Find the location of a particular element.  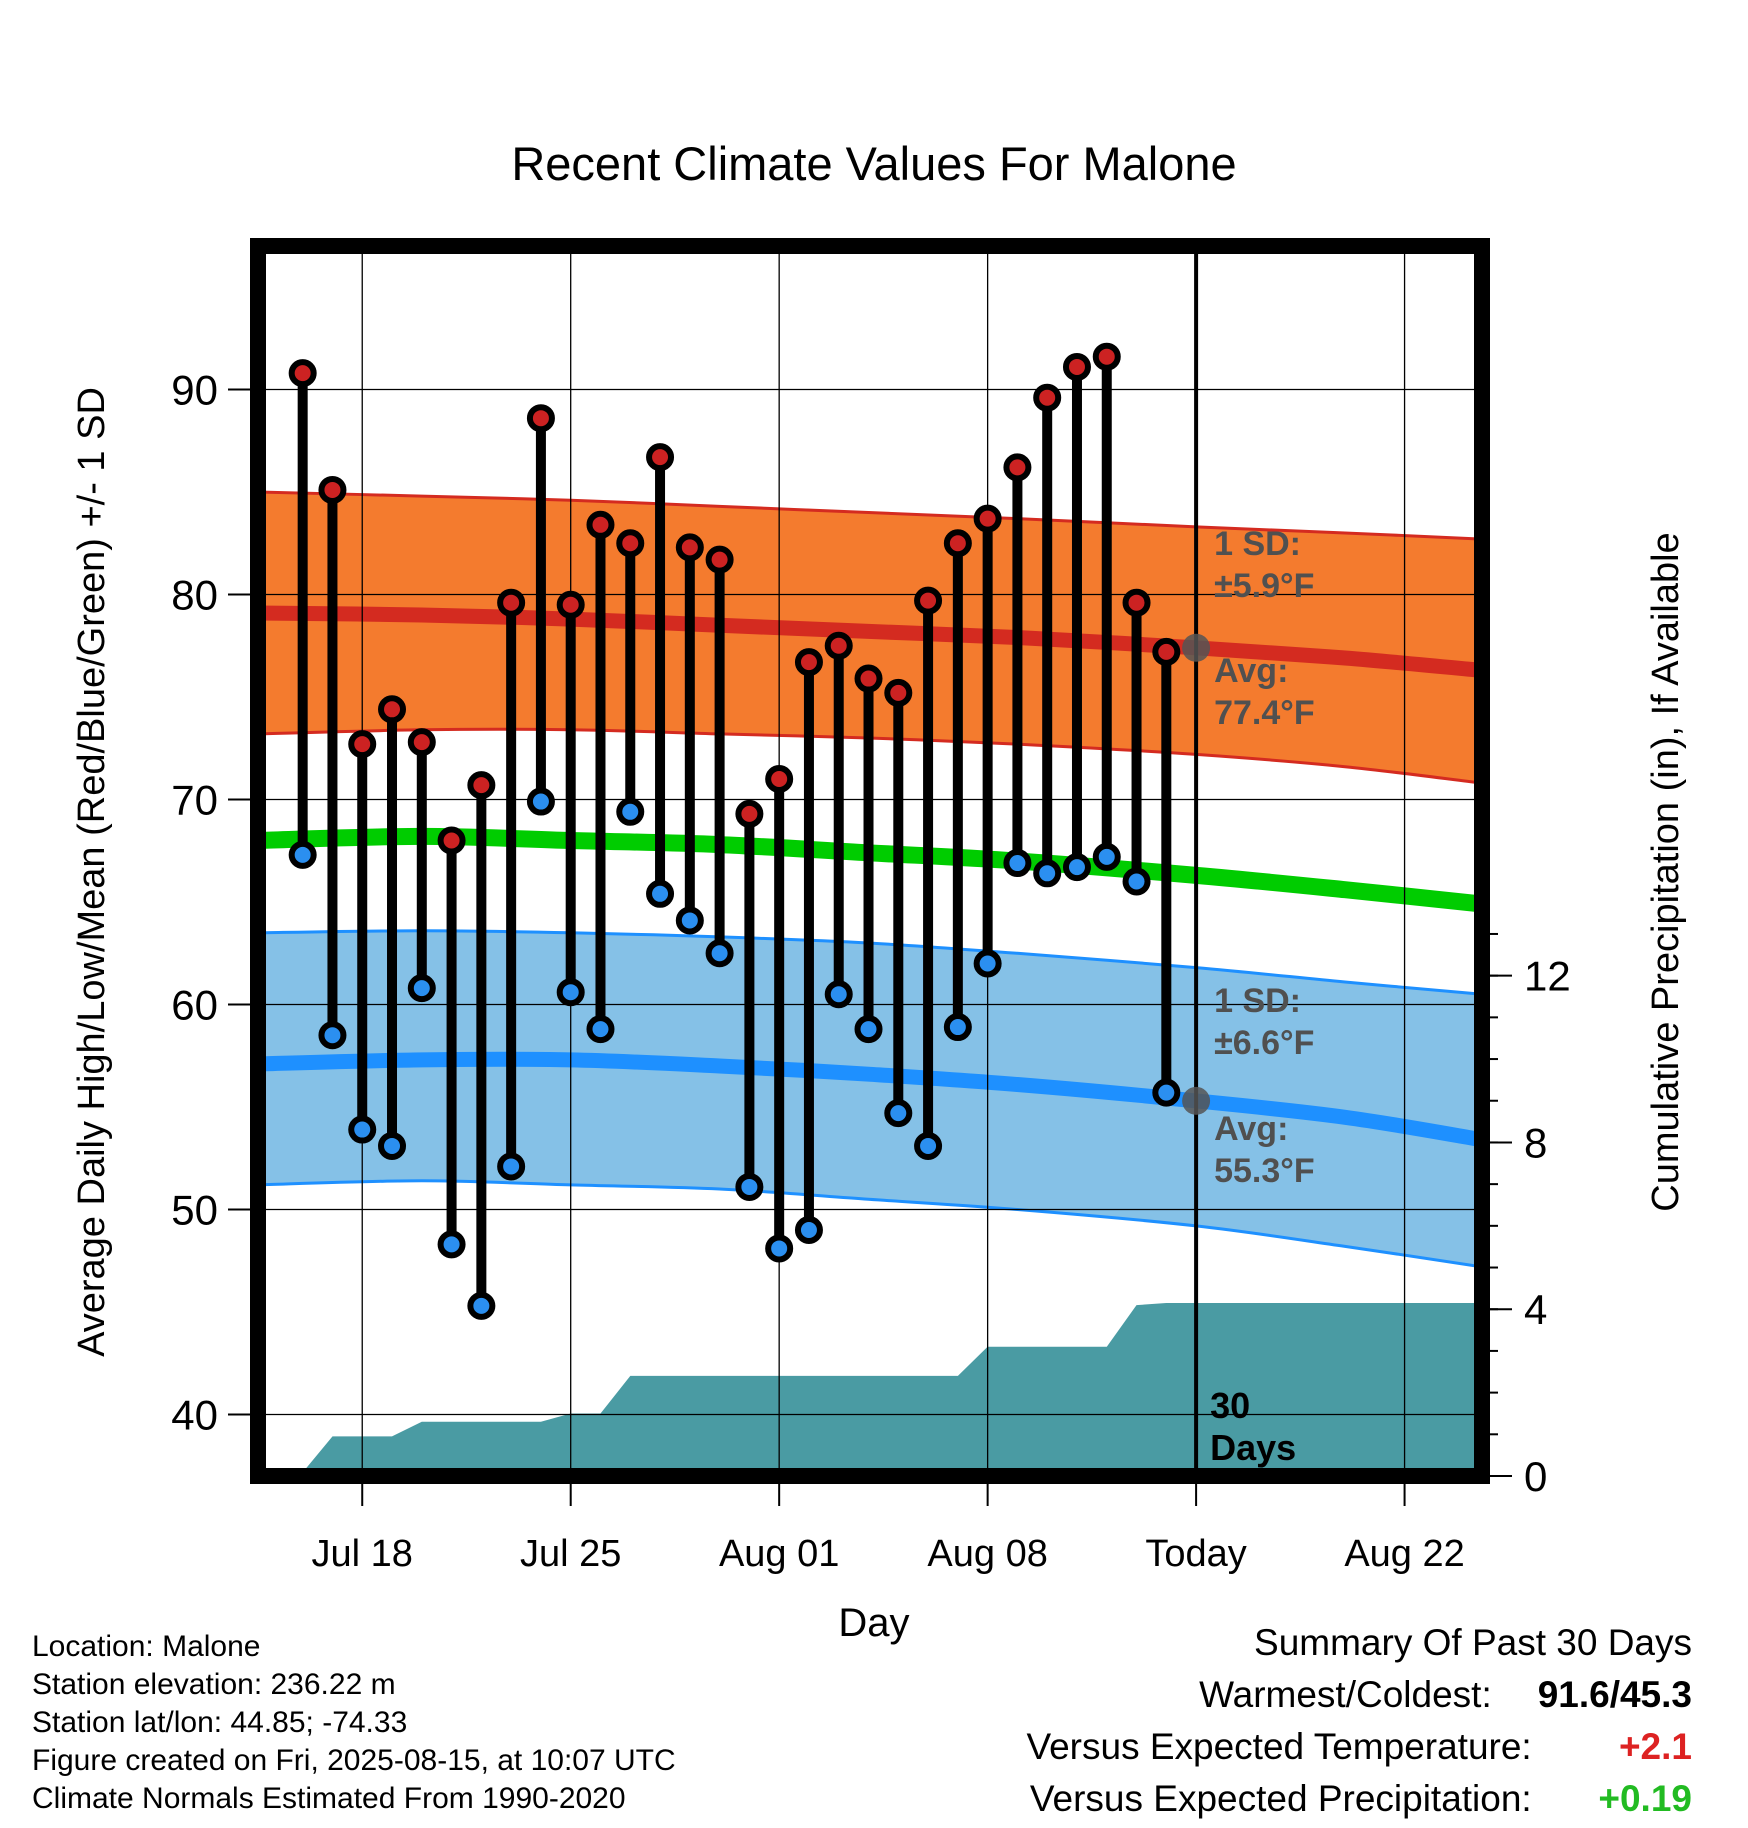

y2-tick-label: 0 is located at coordinates (1535, 1476).